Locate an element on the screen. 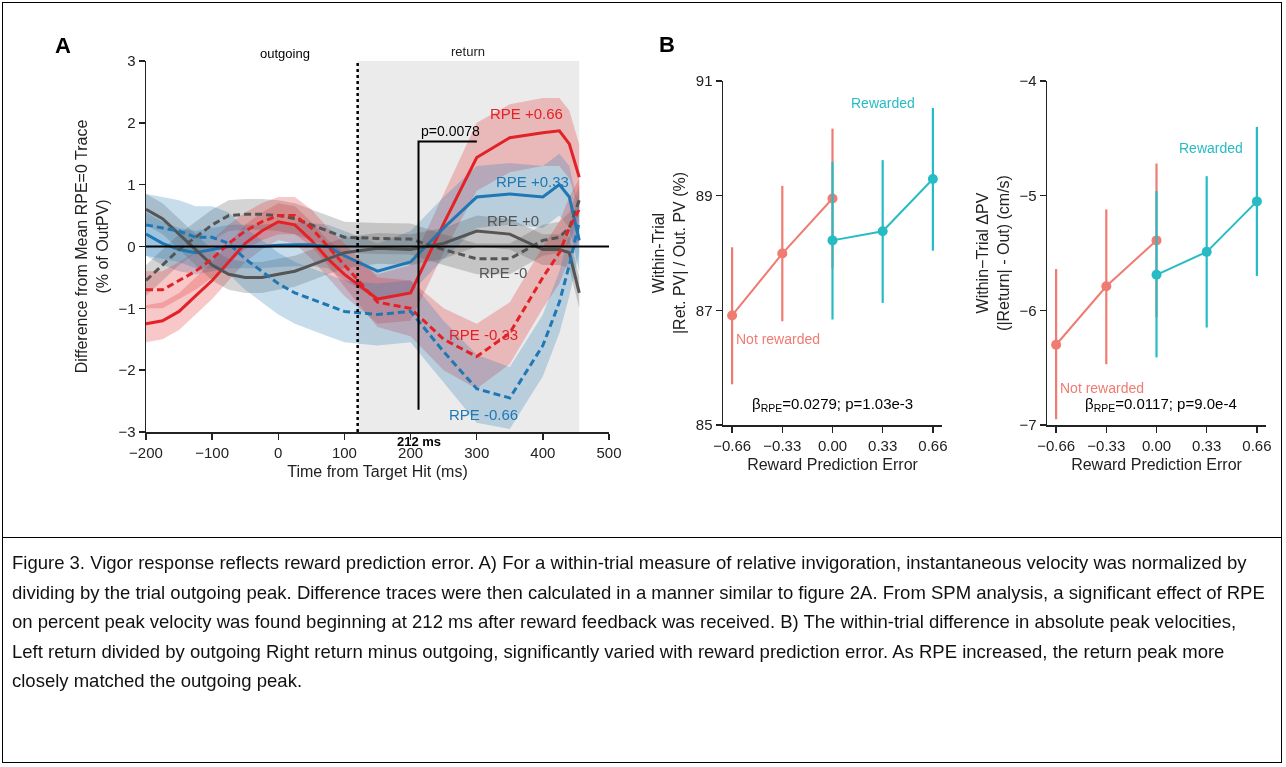 Image resolution: width=1286 pixels, height=767 pixels. y-tick-label: 1 is located at coordinates (131, 184).